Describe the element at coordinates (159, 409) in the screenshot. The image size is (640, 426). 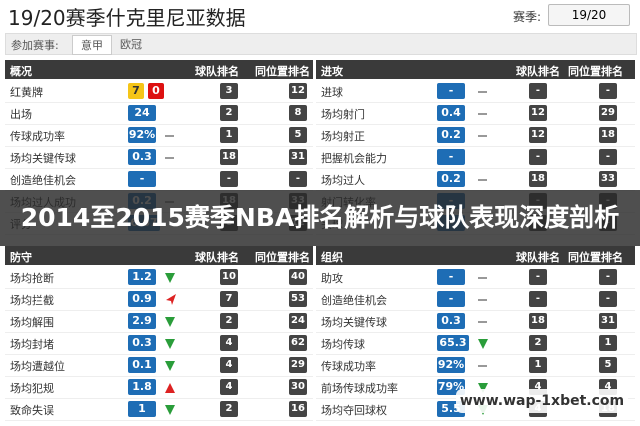
I see `stat-row: 致命失误 1 2 16` at that location.